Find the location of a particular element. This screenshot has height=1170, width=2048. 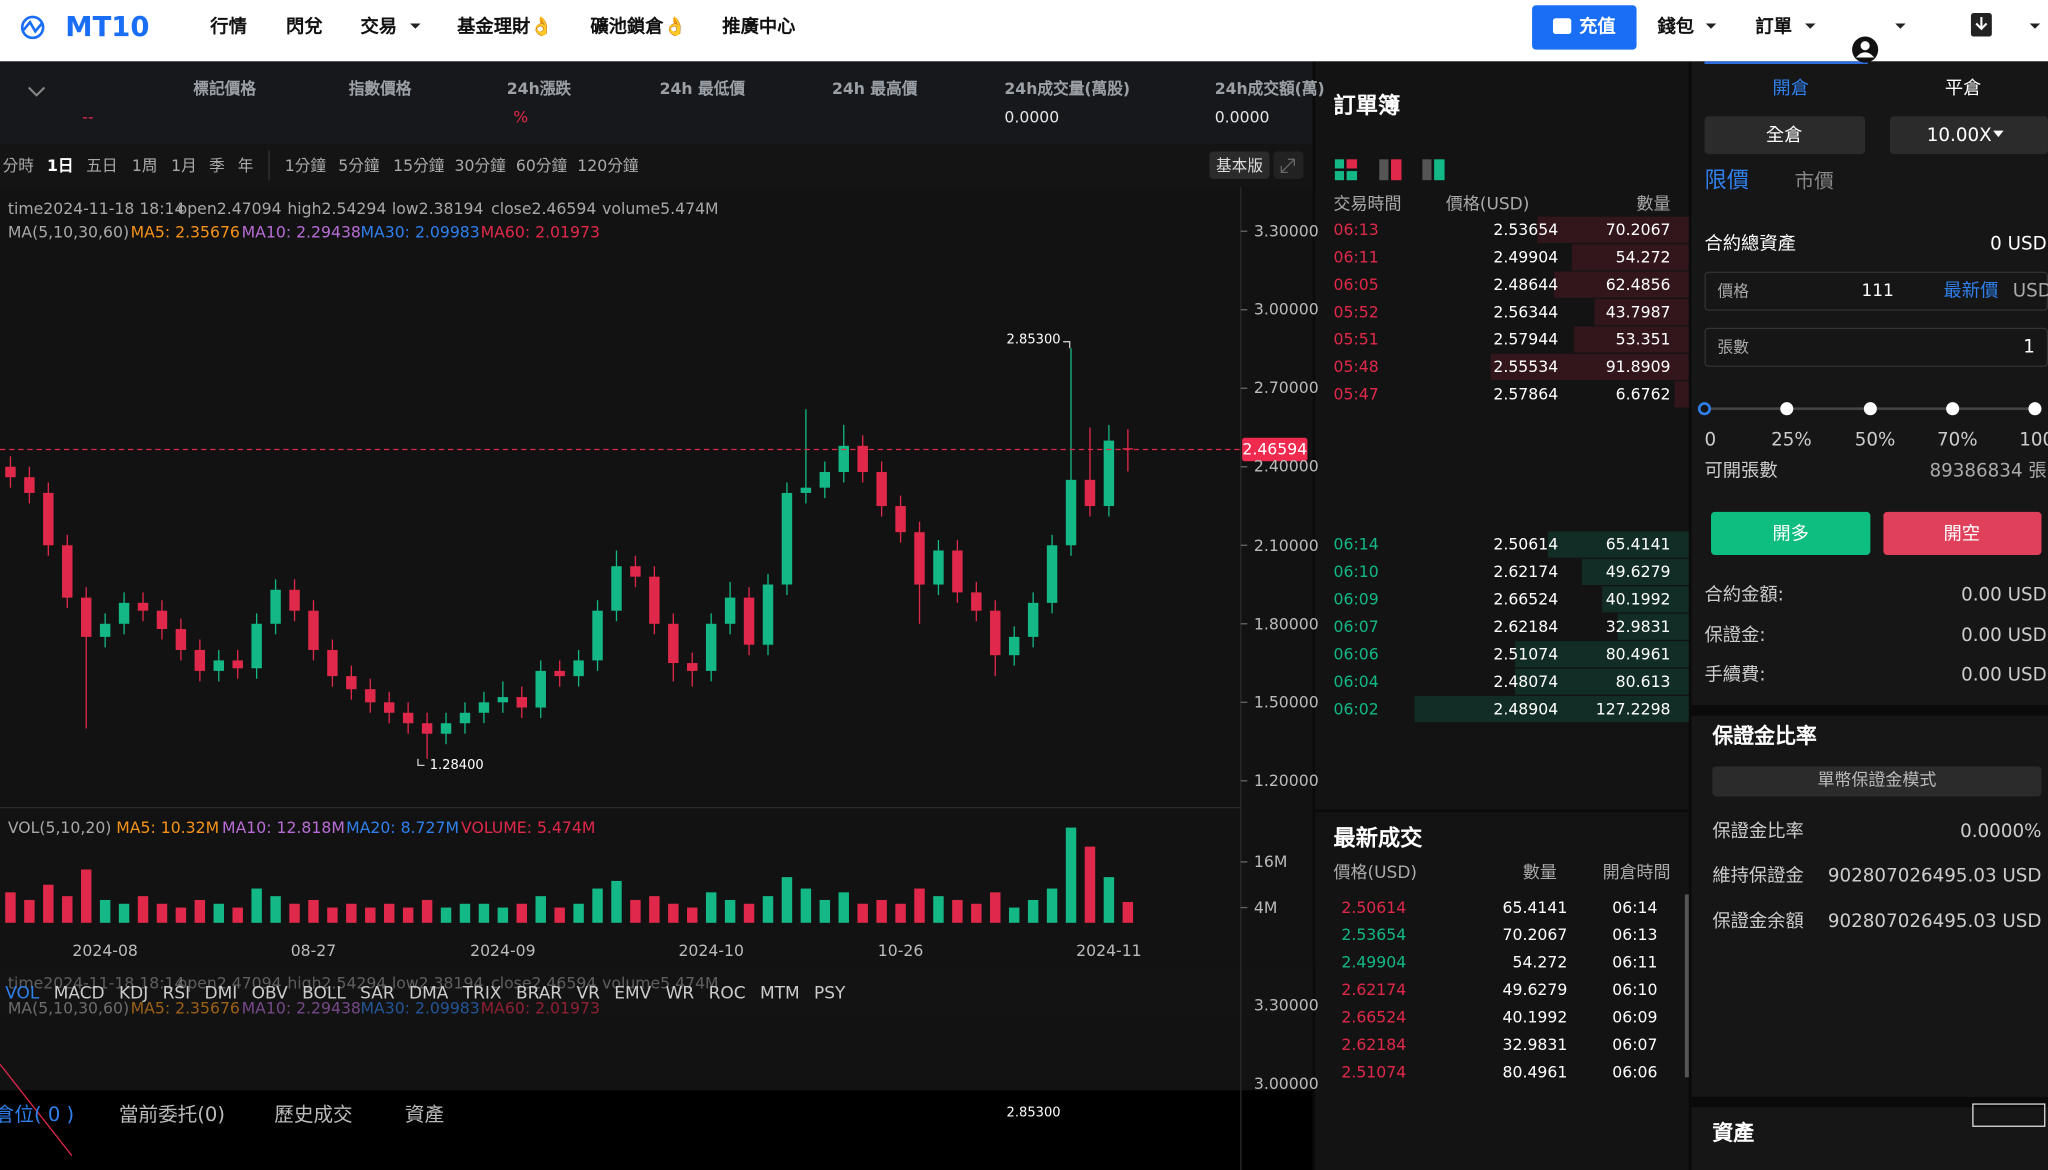

position-tab: 倉位( 0 ) is located at coordinates (37, 1114).